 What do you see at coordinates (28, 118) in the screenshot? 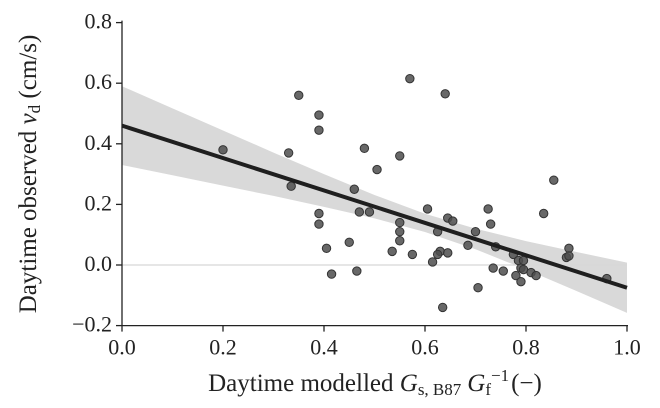
I see `y-label-part: v` at bounding box center [28, 118].